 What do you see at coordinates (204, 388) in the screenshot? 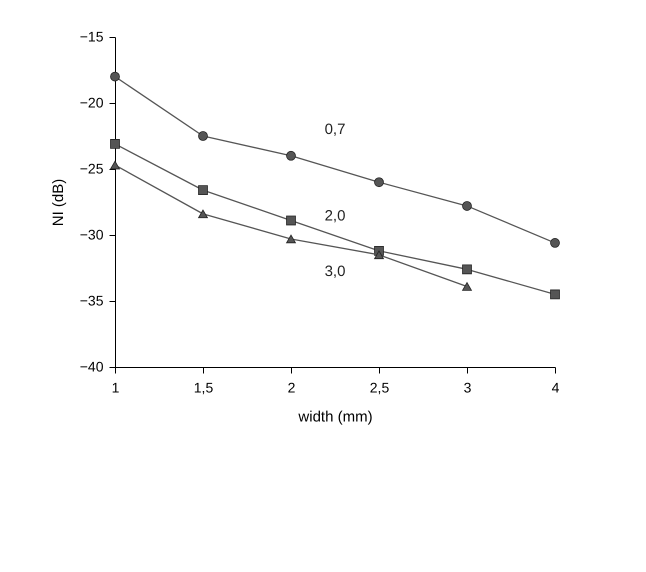
I see `x-tick-label: 1,5` at bounding box center [204, 388].